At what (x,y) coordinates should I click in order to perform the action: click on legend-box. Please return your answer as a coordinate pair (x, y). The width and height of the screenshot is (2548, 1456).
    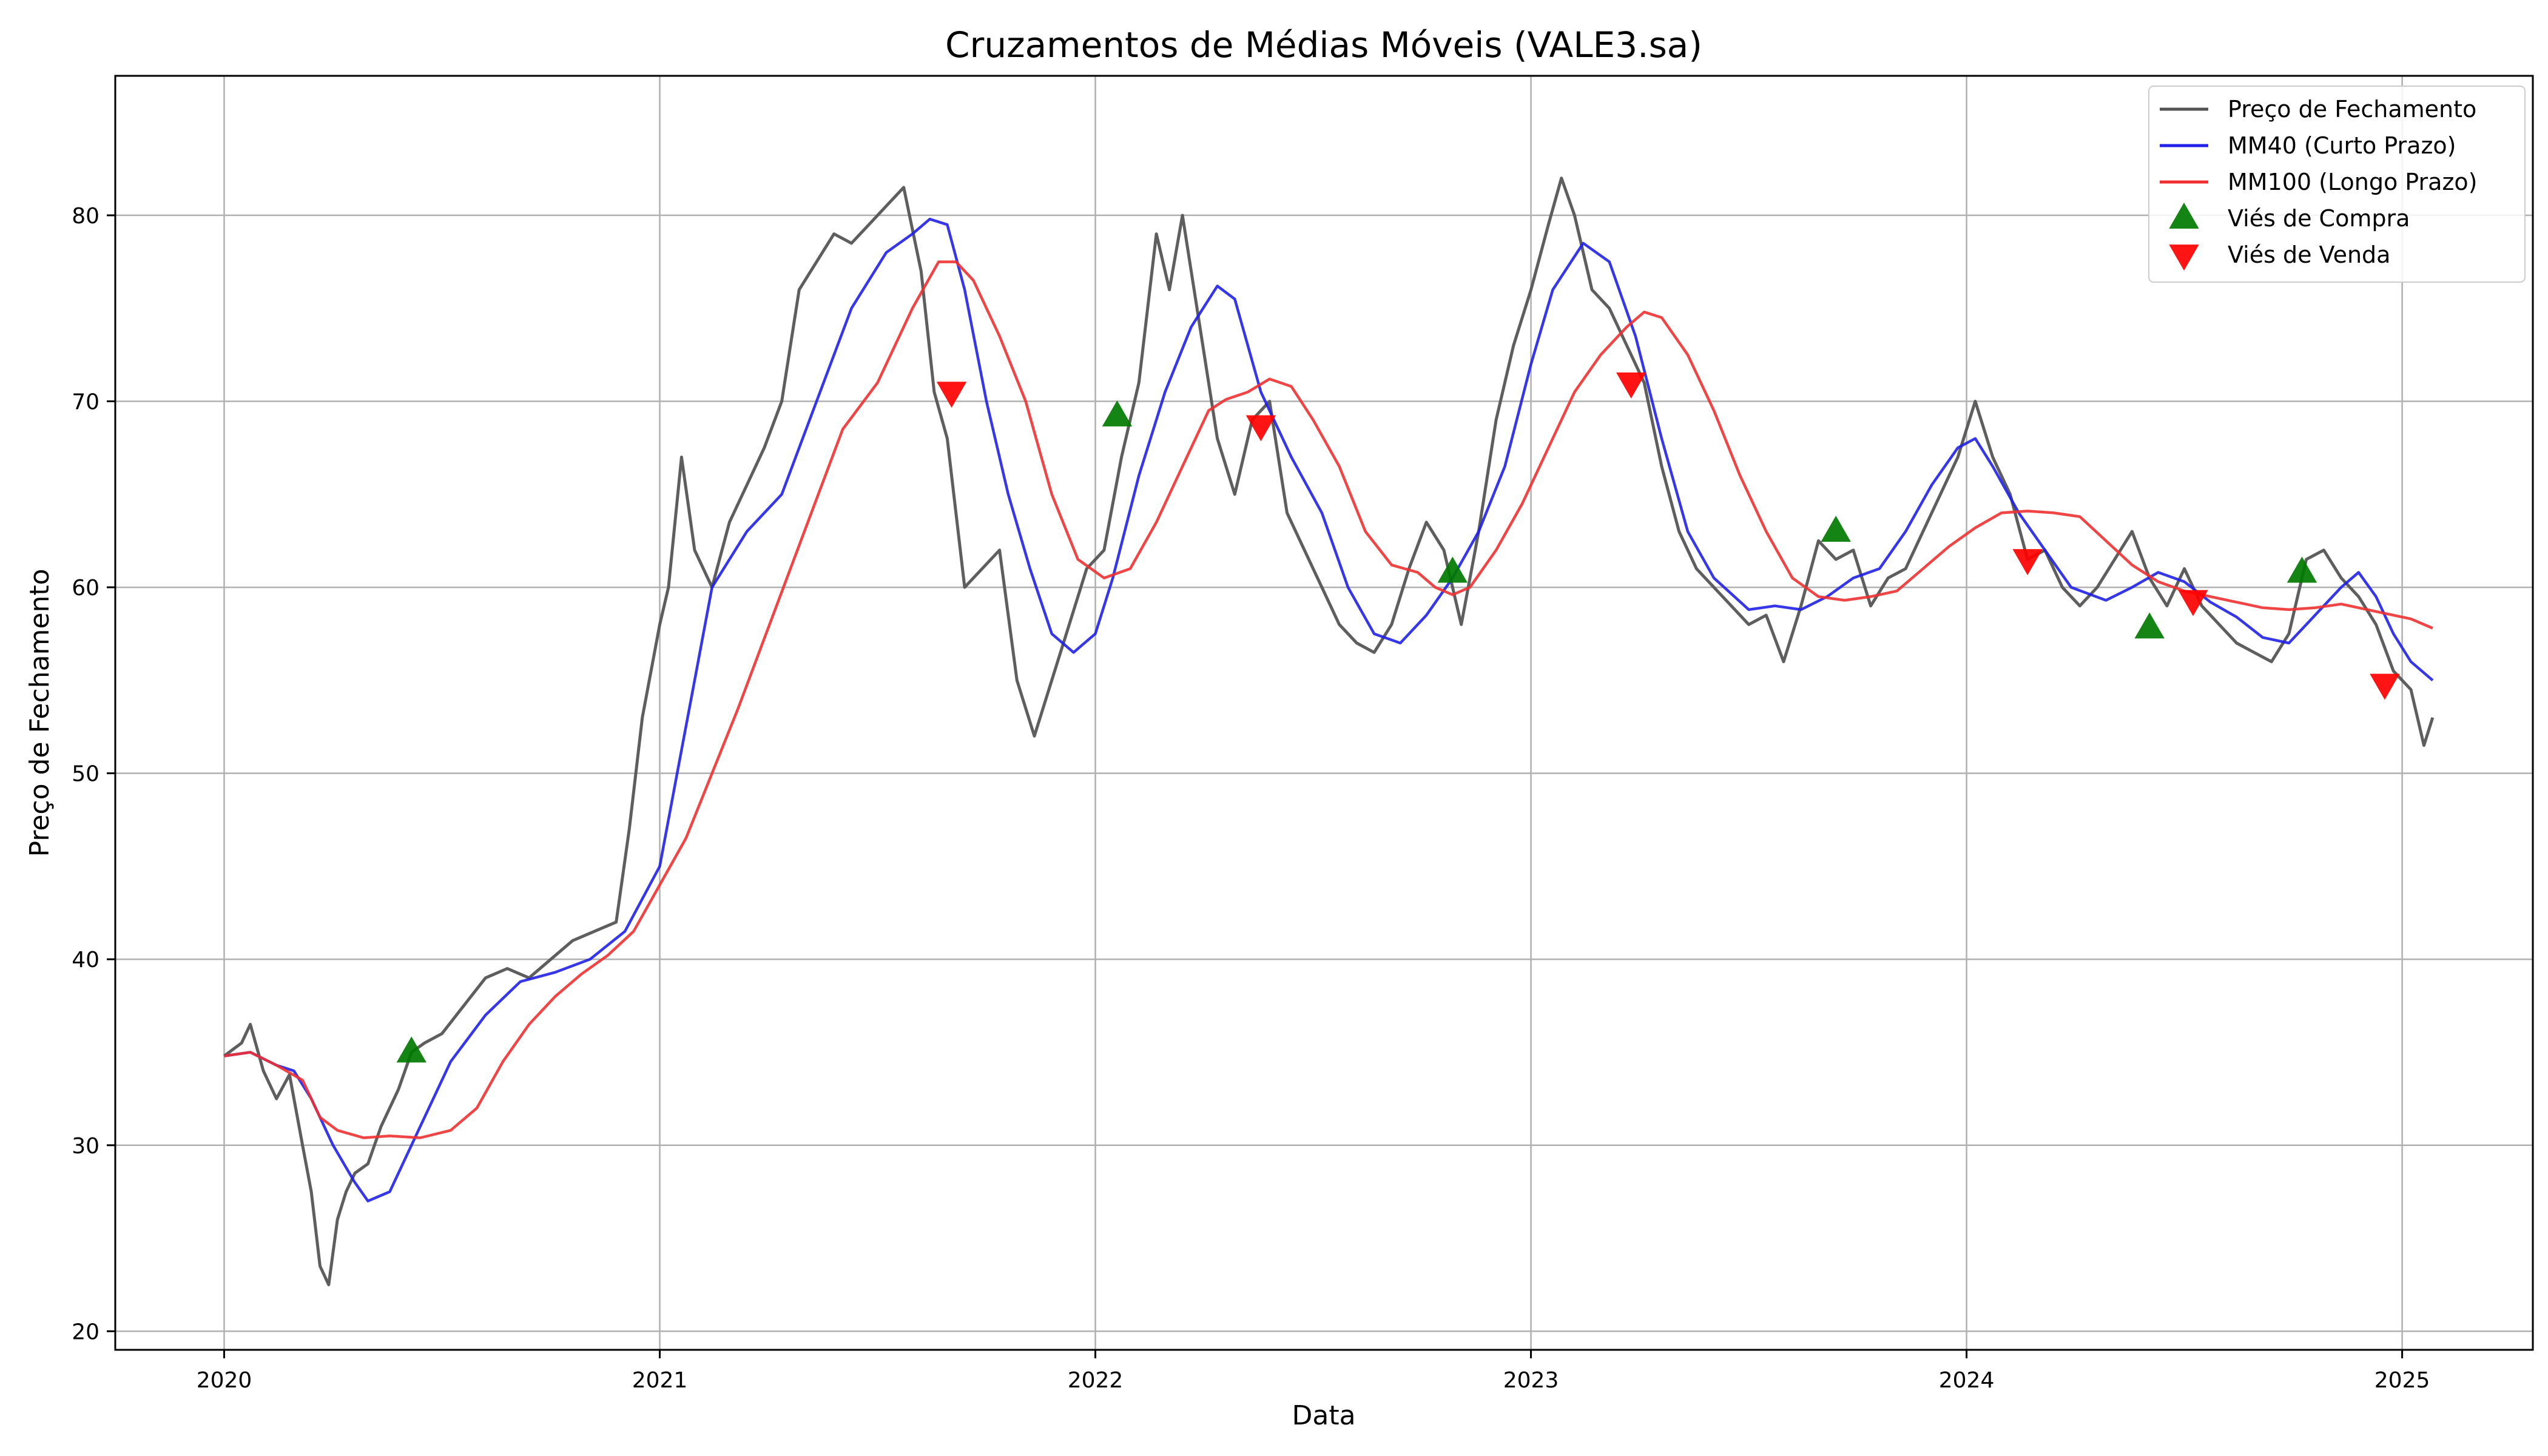
    Looking at the image, I should click on (2337, 184).